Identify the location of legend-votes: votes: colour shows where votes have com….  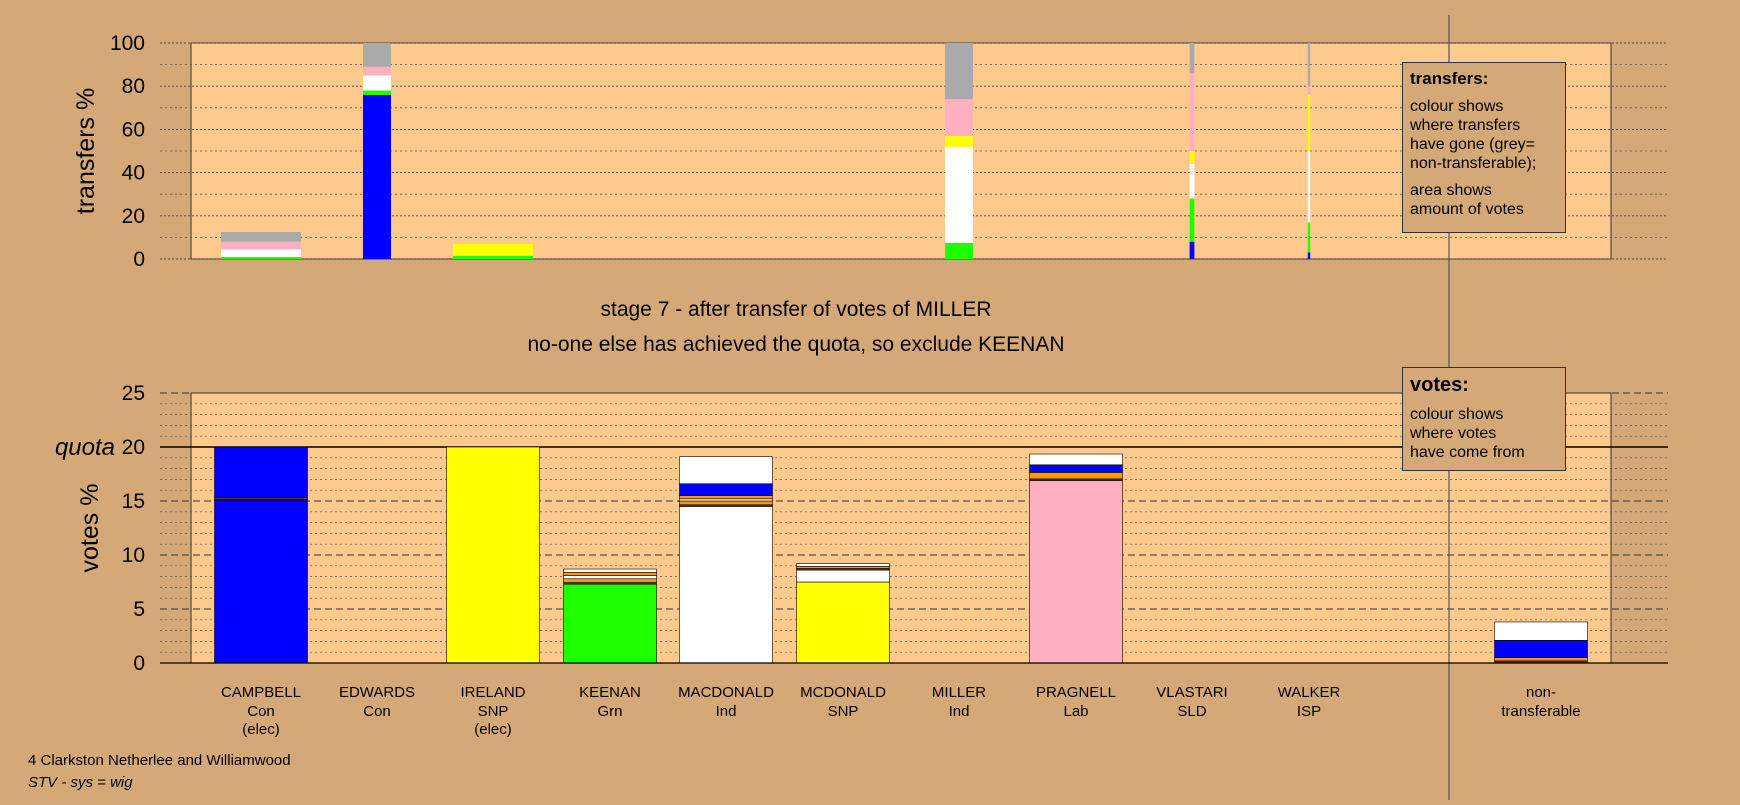
(1484, 419).